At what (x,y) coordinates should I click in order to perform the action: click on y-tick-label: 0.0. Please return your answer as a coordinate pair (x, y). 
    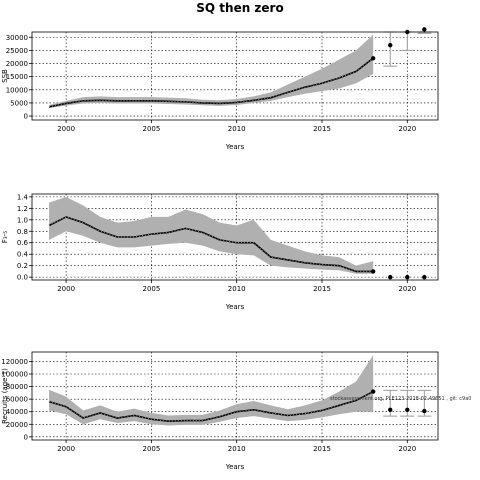
    Looking at the image, I should click on (22, 278).